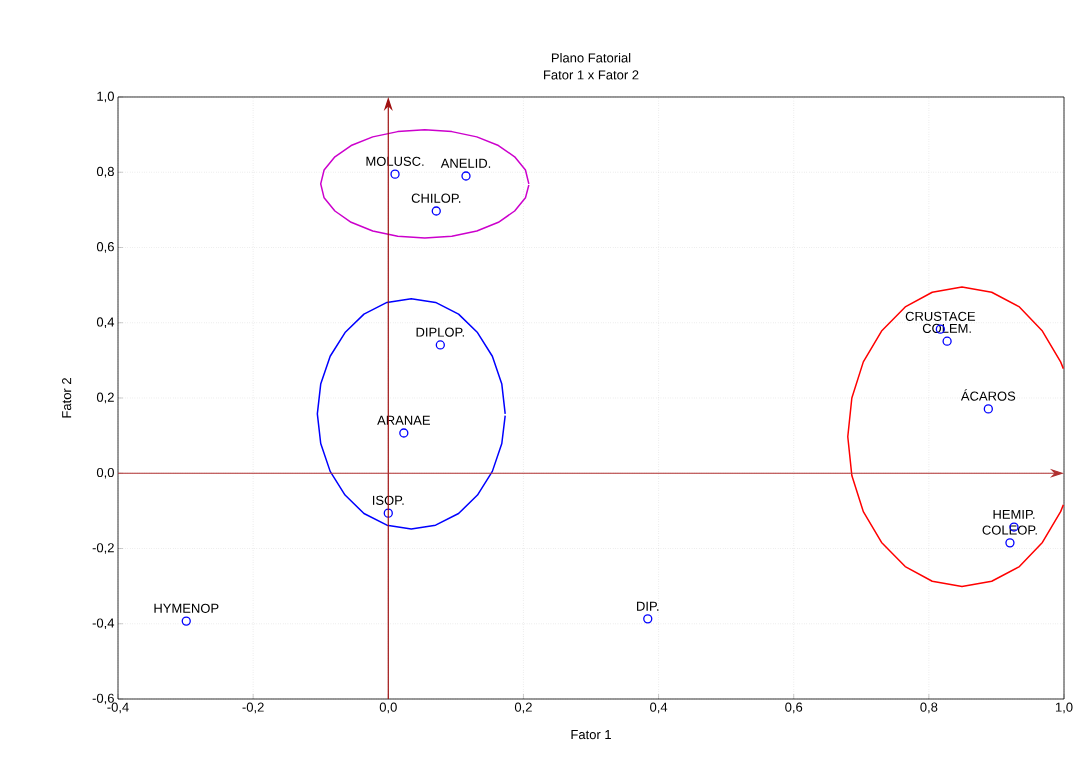 The image size is (1081, 782). Describe the element at coordinates (648, 606) in the screenshot. I see `annotation: DIP.` at that location.